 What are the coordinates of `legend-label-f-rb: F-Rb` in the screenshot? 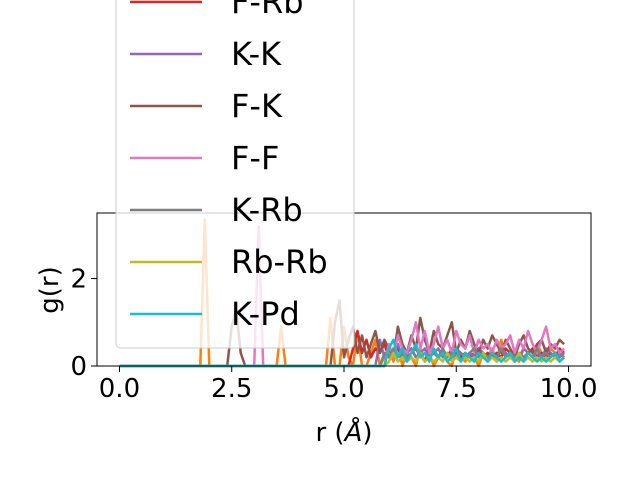 It's located at (267, 10).